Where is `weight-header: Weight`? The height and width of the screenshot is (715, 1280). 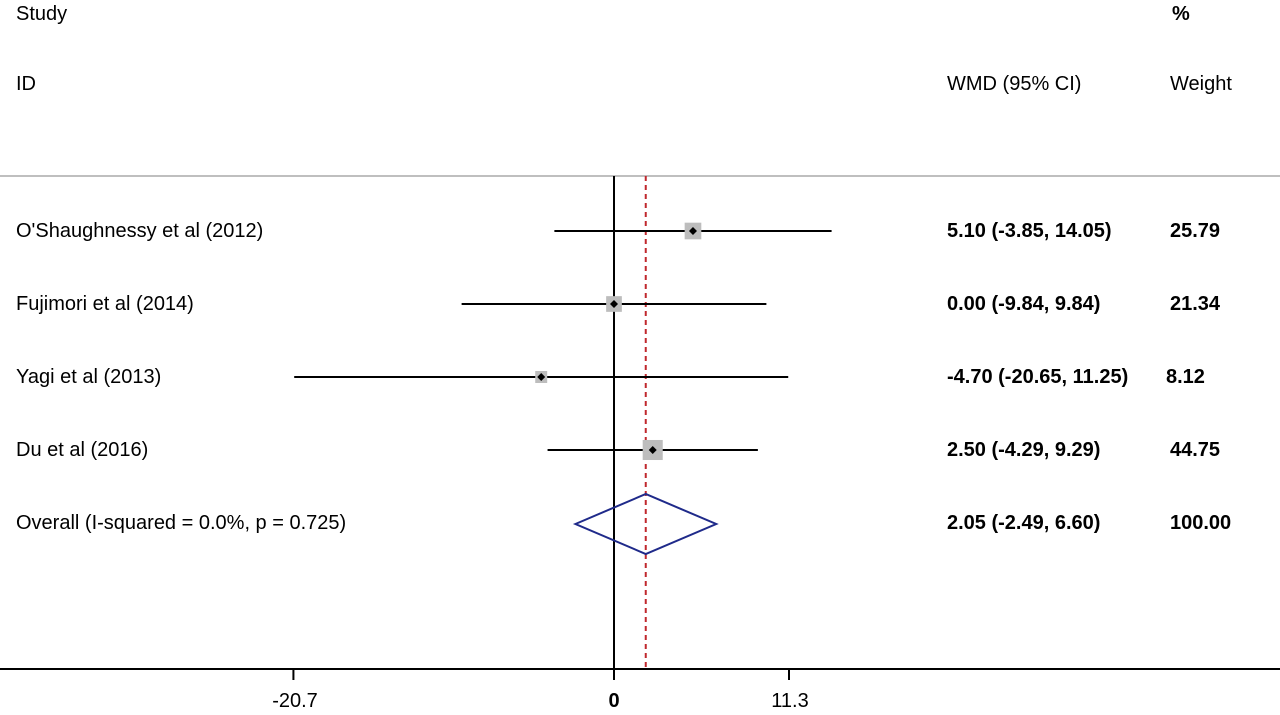 weight-header: Weight is located at coordinates (1201, 84).